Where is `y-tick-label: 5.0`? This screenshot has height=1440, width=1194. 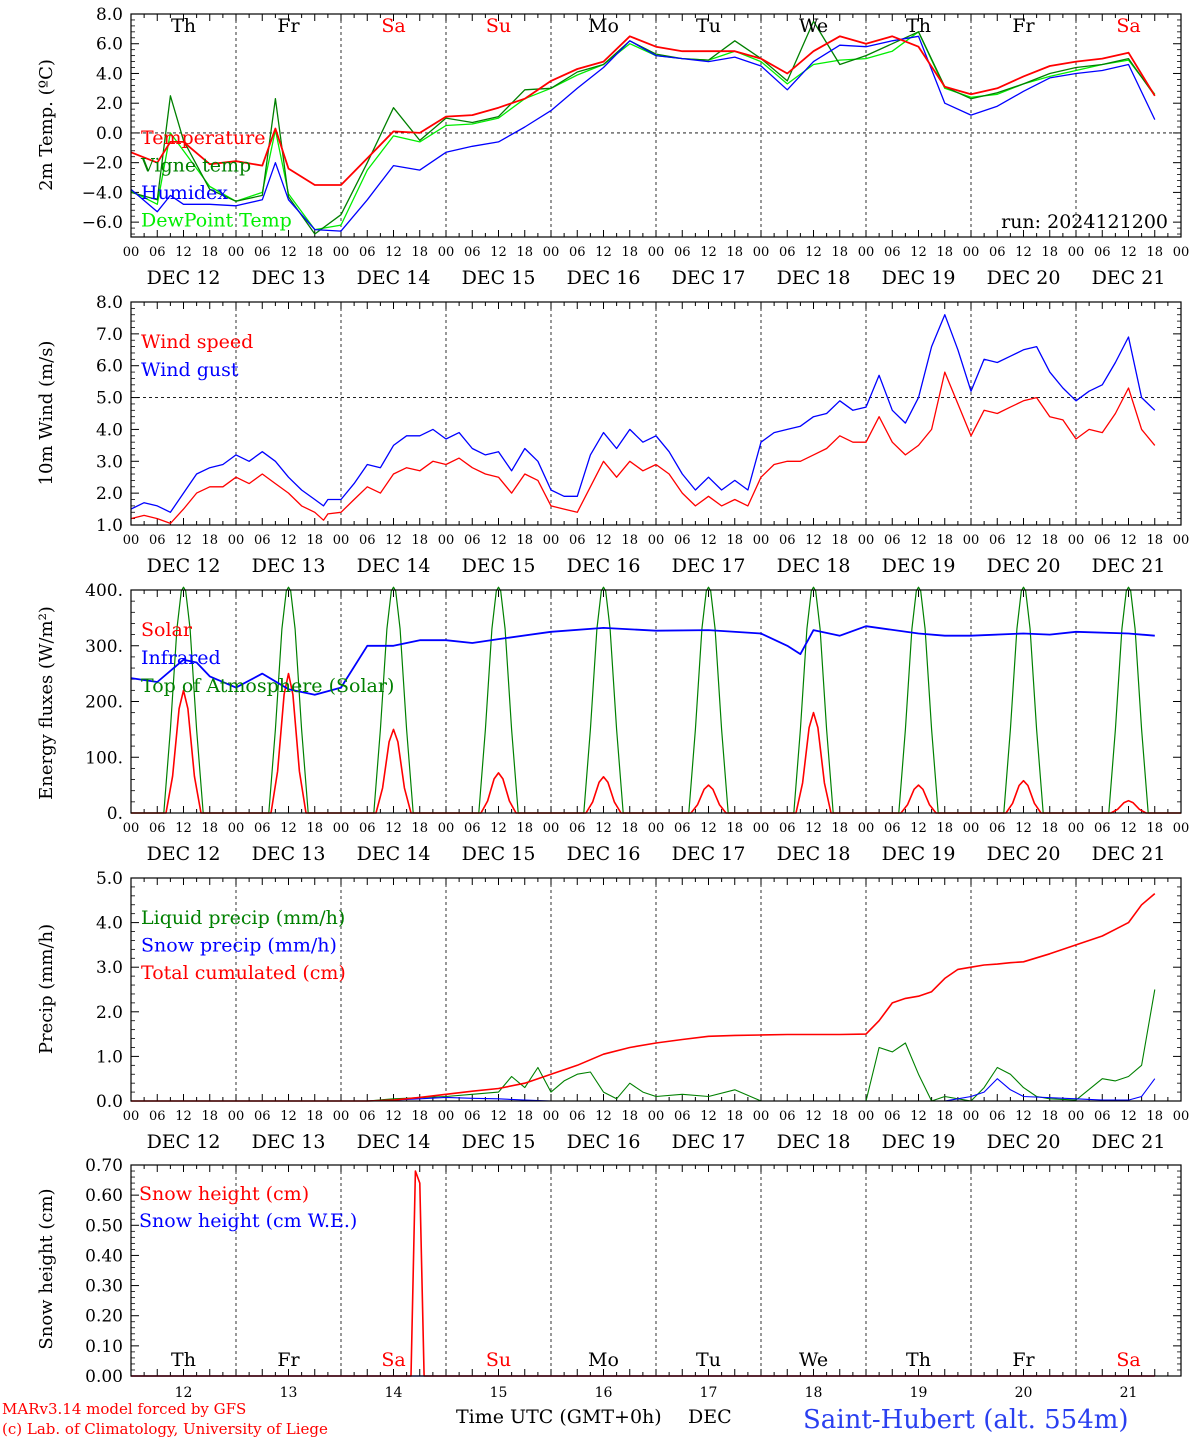 y-tick-label: 5.0 is located at coordinates (109, 879).